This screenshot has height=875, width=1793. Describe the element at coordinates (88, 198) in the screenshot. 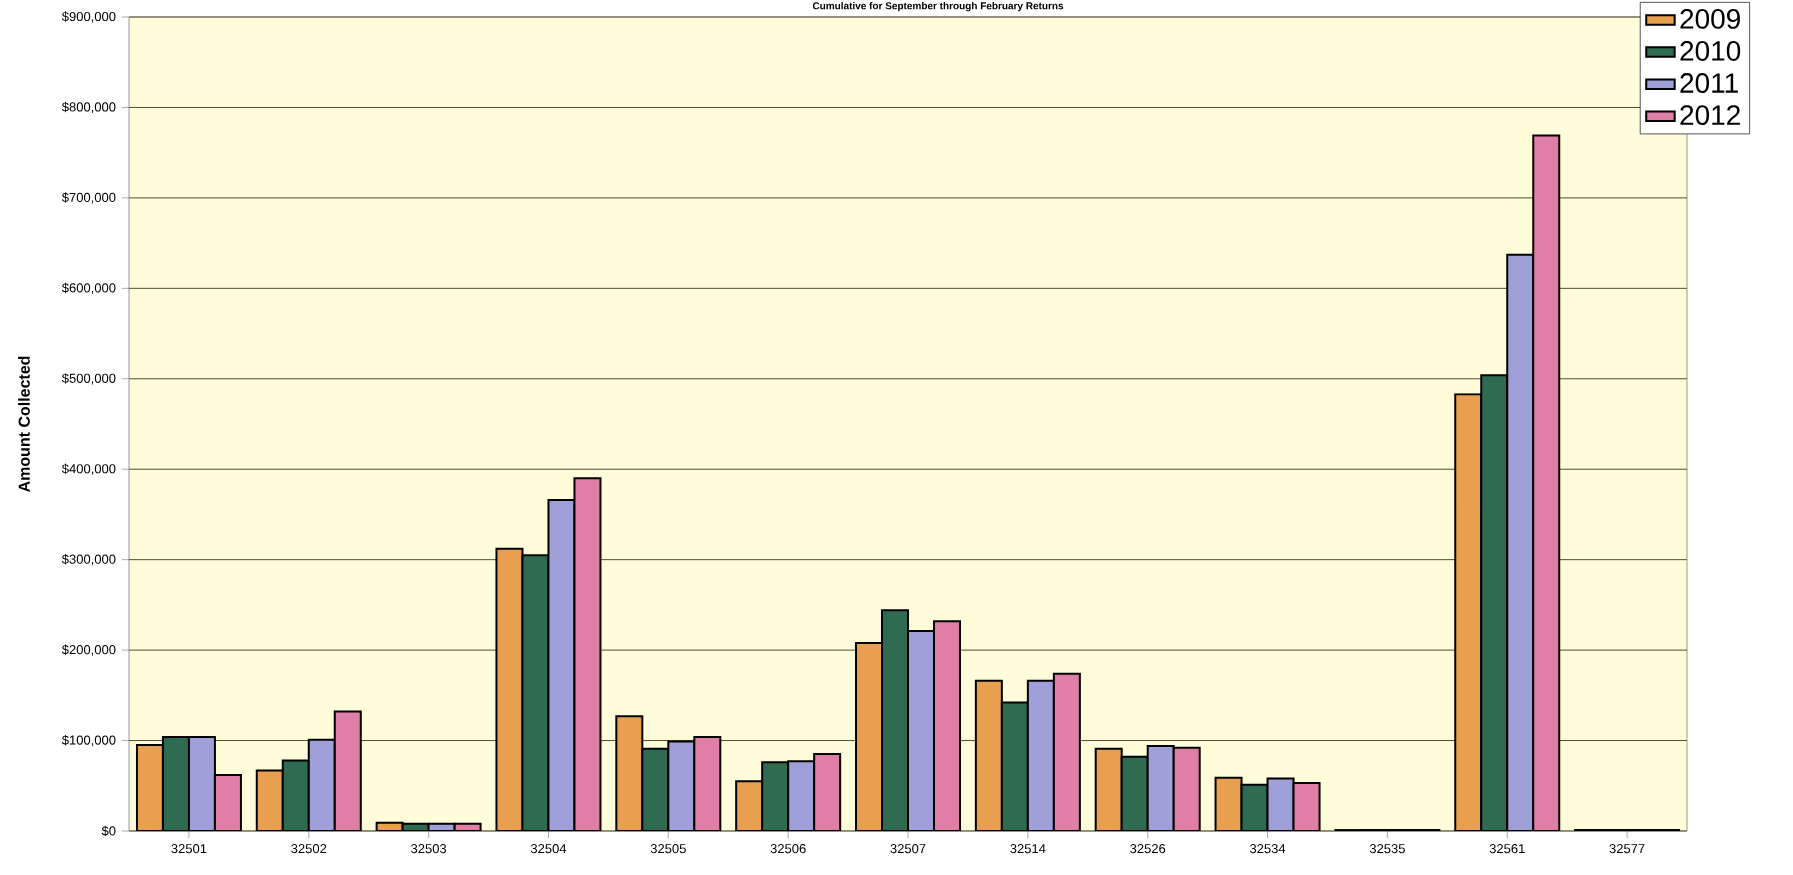

I see `y-tick-label: $700,000` at that location.